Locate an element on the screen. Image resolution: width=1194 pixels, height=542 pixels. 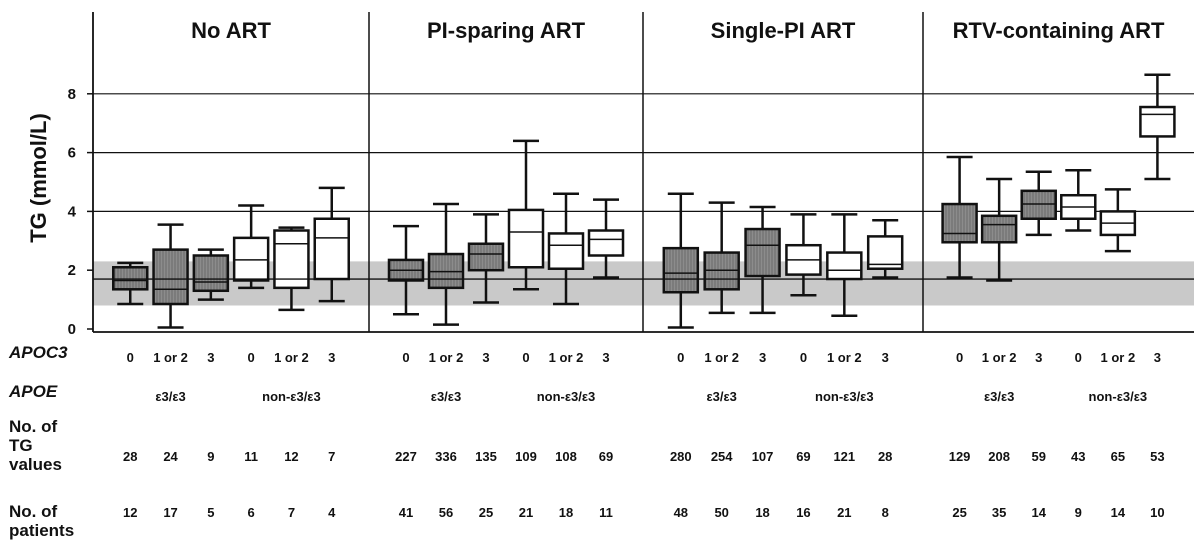
tg-values-cell: 254 is located at coordinates (722, 456).